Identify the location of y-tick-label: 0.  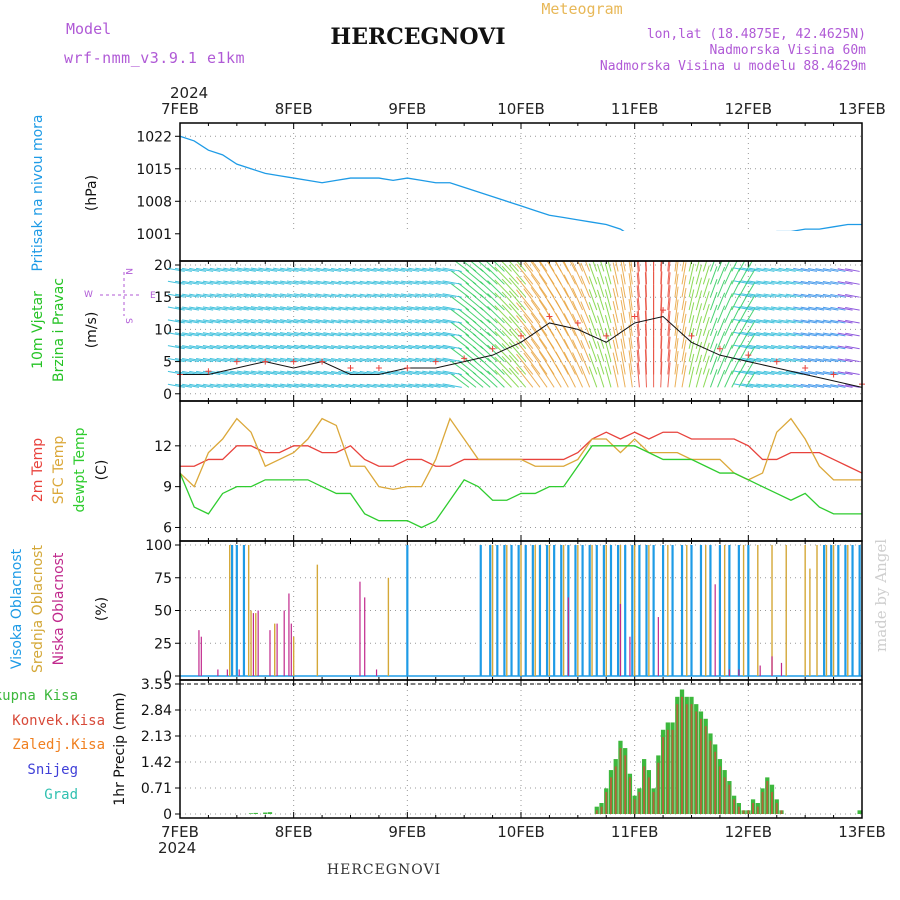
(167, 395).